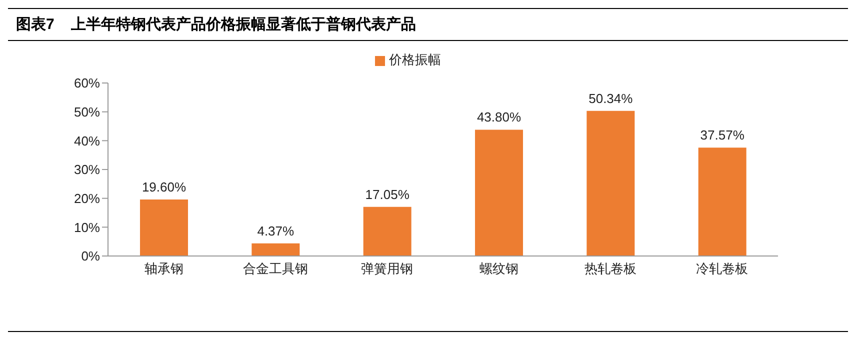 The height and width of the screenshot is (346, 856). What do you see at coordinates (387, 194) in the screenshot?
I see `data-label: 17.05%` at bounding box center [387, 194].